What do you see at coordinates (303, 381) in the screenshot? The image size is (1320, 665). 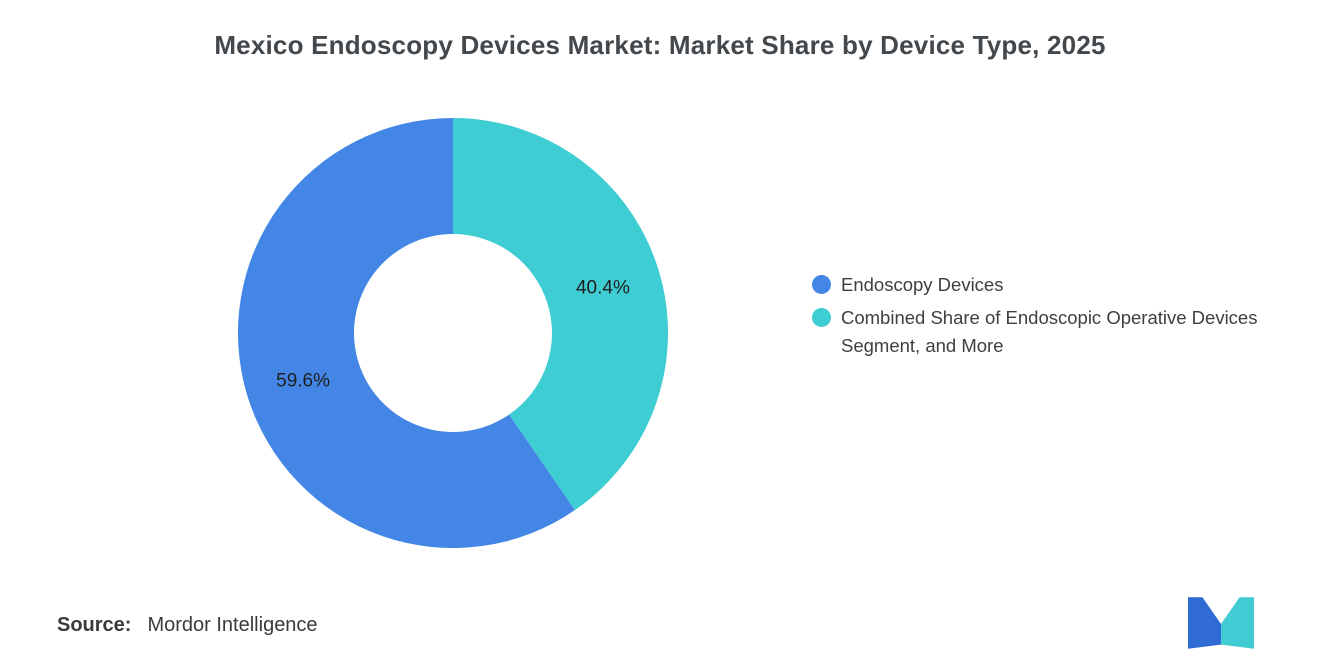 I see `slice-data-label: 59.6%` at bounding box center [303, 381].